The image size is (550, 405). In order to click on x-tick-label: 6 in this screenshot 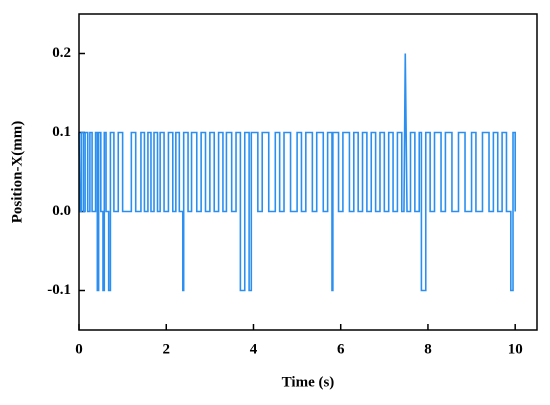, I will do `click(341, 349)`.